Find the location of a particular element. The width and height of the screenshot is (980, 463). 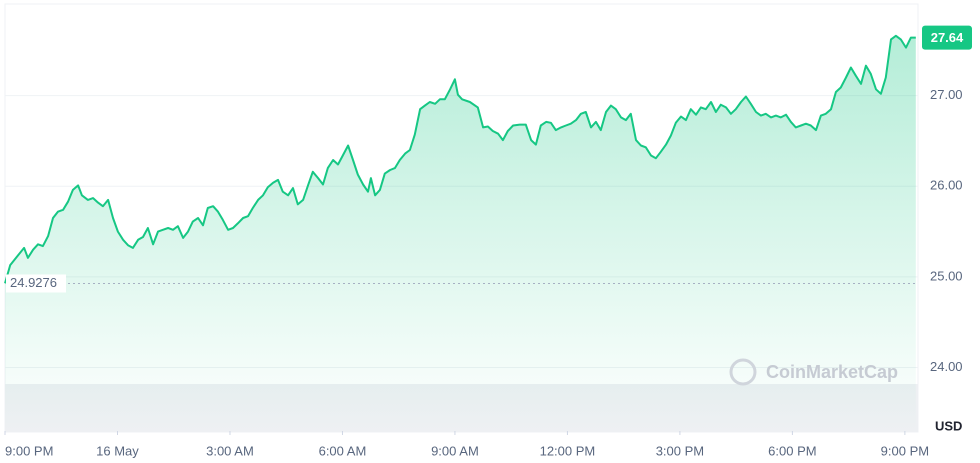

y-tick-label: 24.00 is located at coordinates (946, 366).